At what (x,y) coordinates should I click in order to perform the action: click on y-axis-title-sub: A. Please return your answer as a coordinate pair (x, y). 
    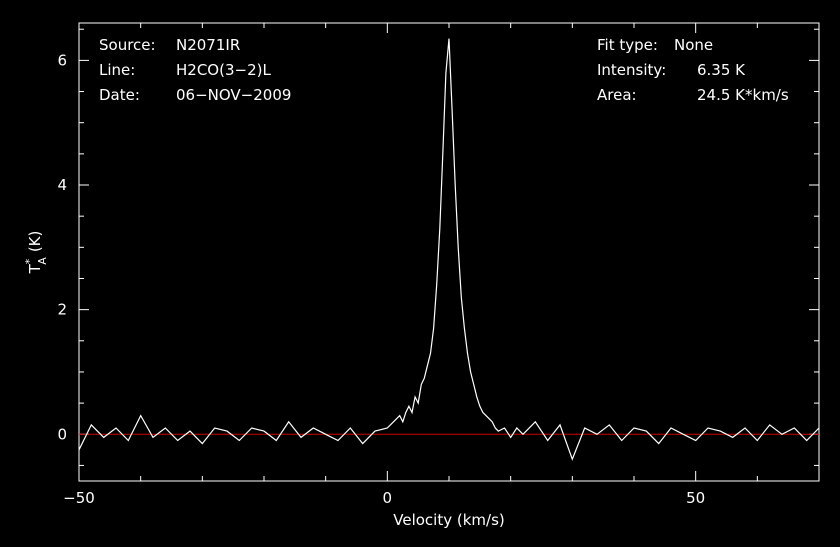
    Looking at the image, I should click on (42, 261).